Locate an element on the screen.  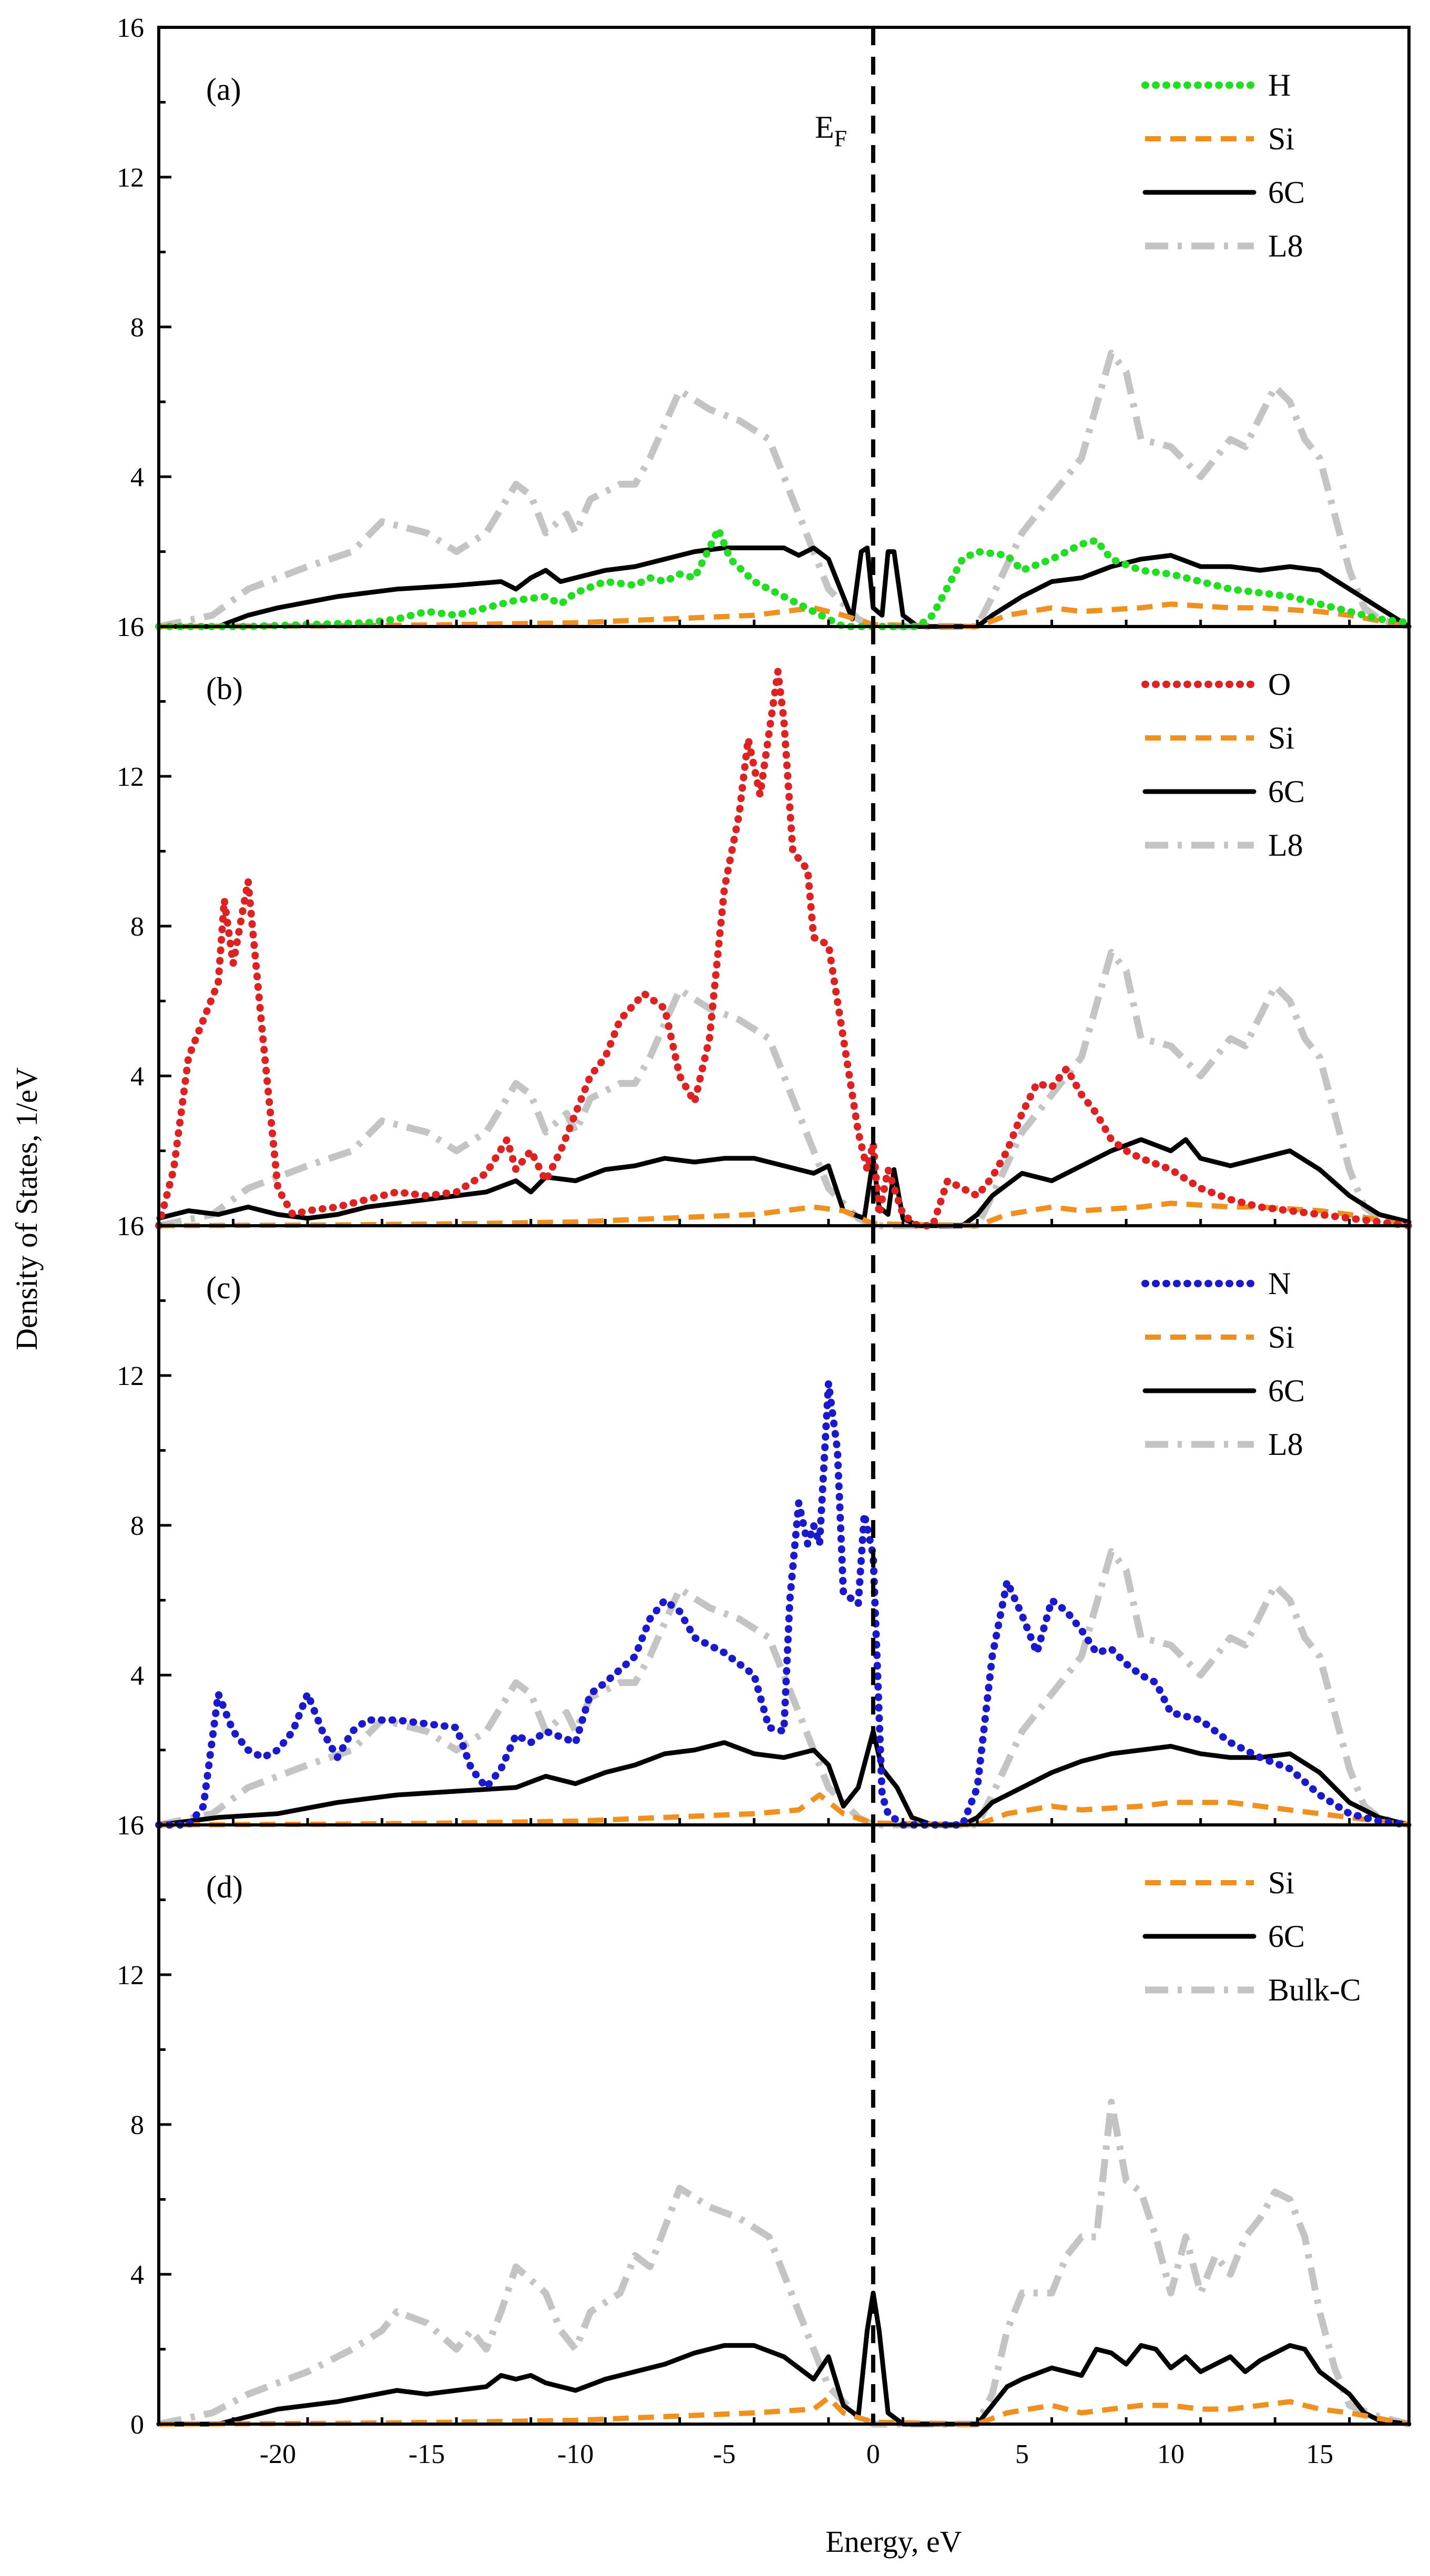
legend-label-o: O is located at coordinates (1279, 684).